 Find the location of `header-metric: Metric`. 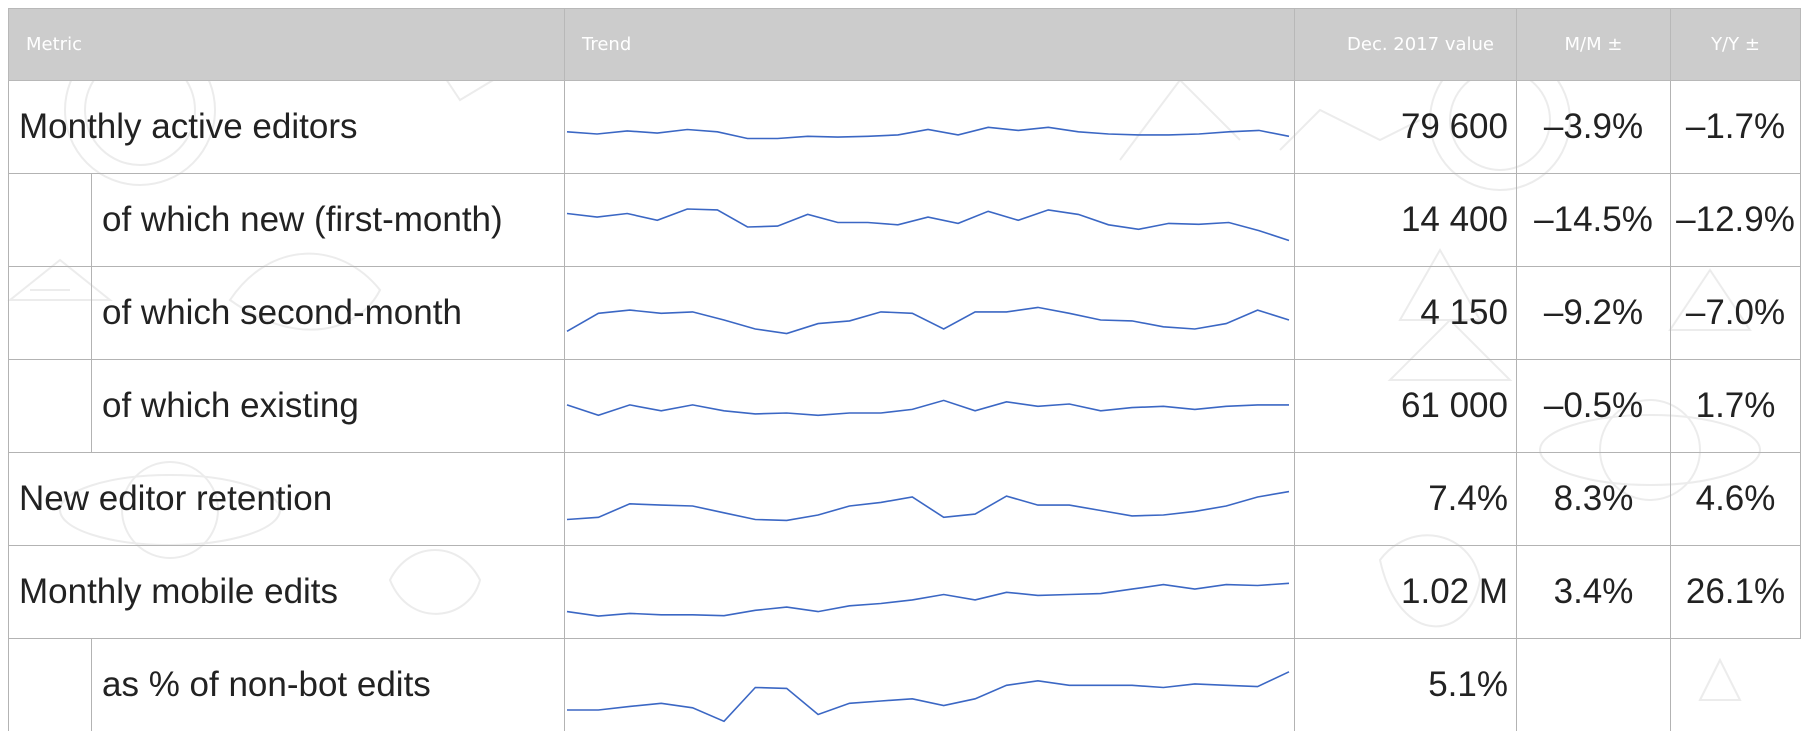

header-metric: Metric is located at coordinates (287, 45).